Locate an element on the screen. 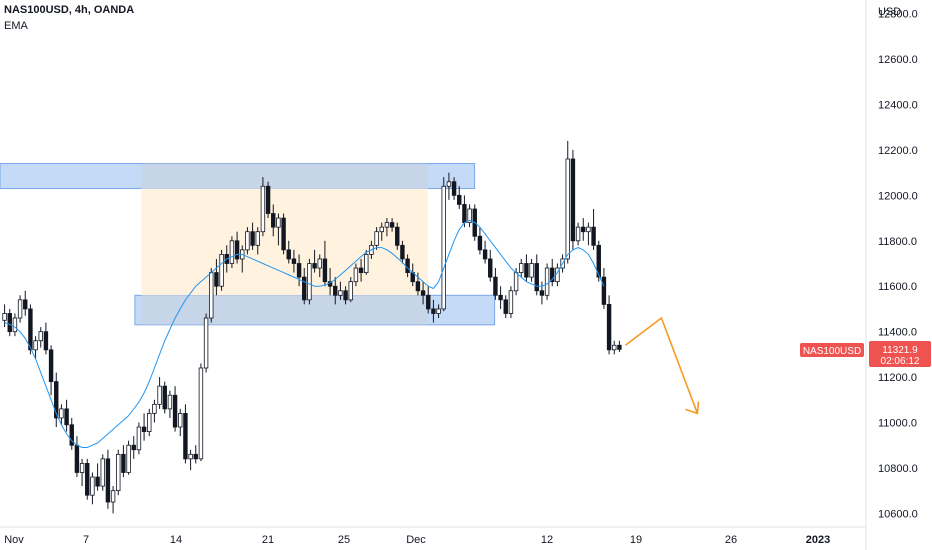  time-tick-label: 14 is located at coordinates (176, 540).